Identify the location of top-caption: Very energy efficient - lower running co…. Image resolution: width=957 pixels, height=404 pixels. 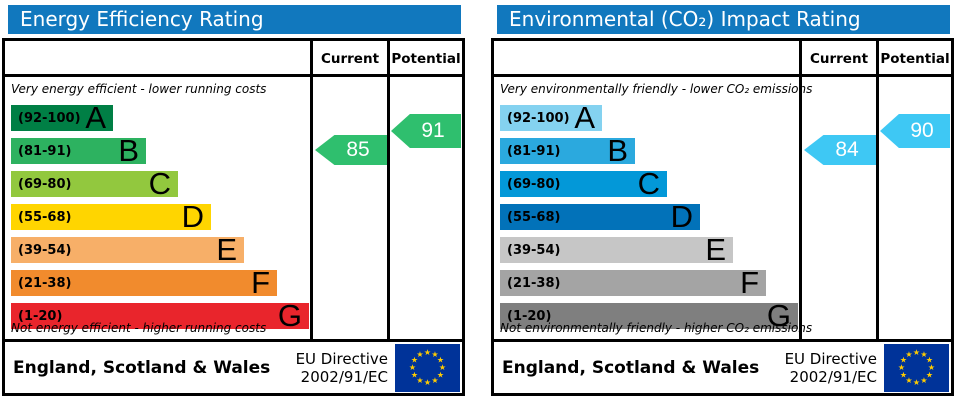
(139, 89).